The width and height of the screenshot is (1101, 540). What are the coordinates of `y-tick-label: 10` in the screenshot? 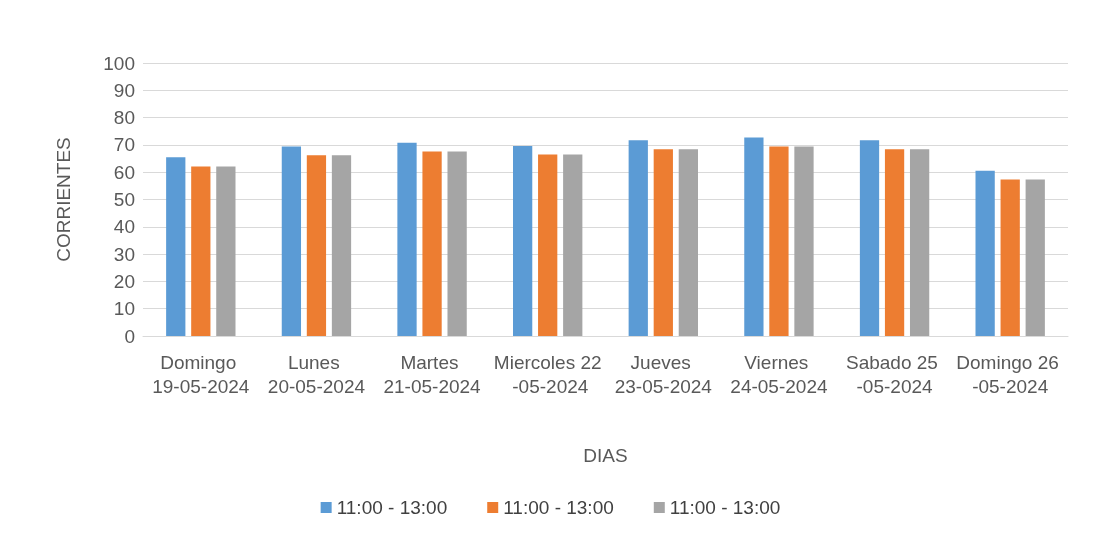 It's located at (124, 309).